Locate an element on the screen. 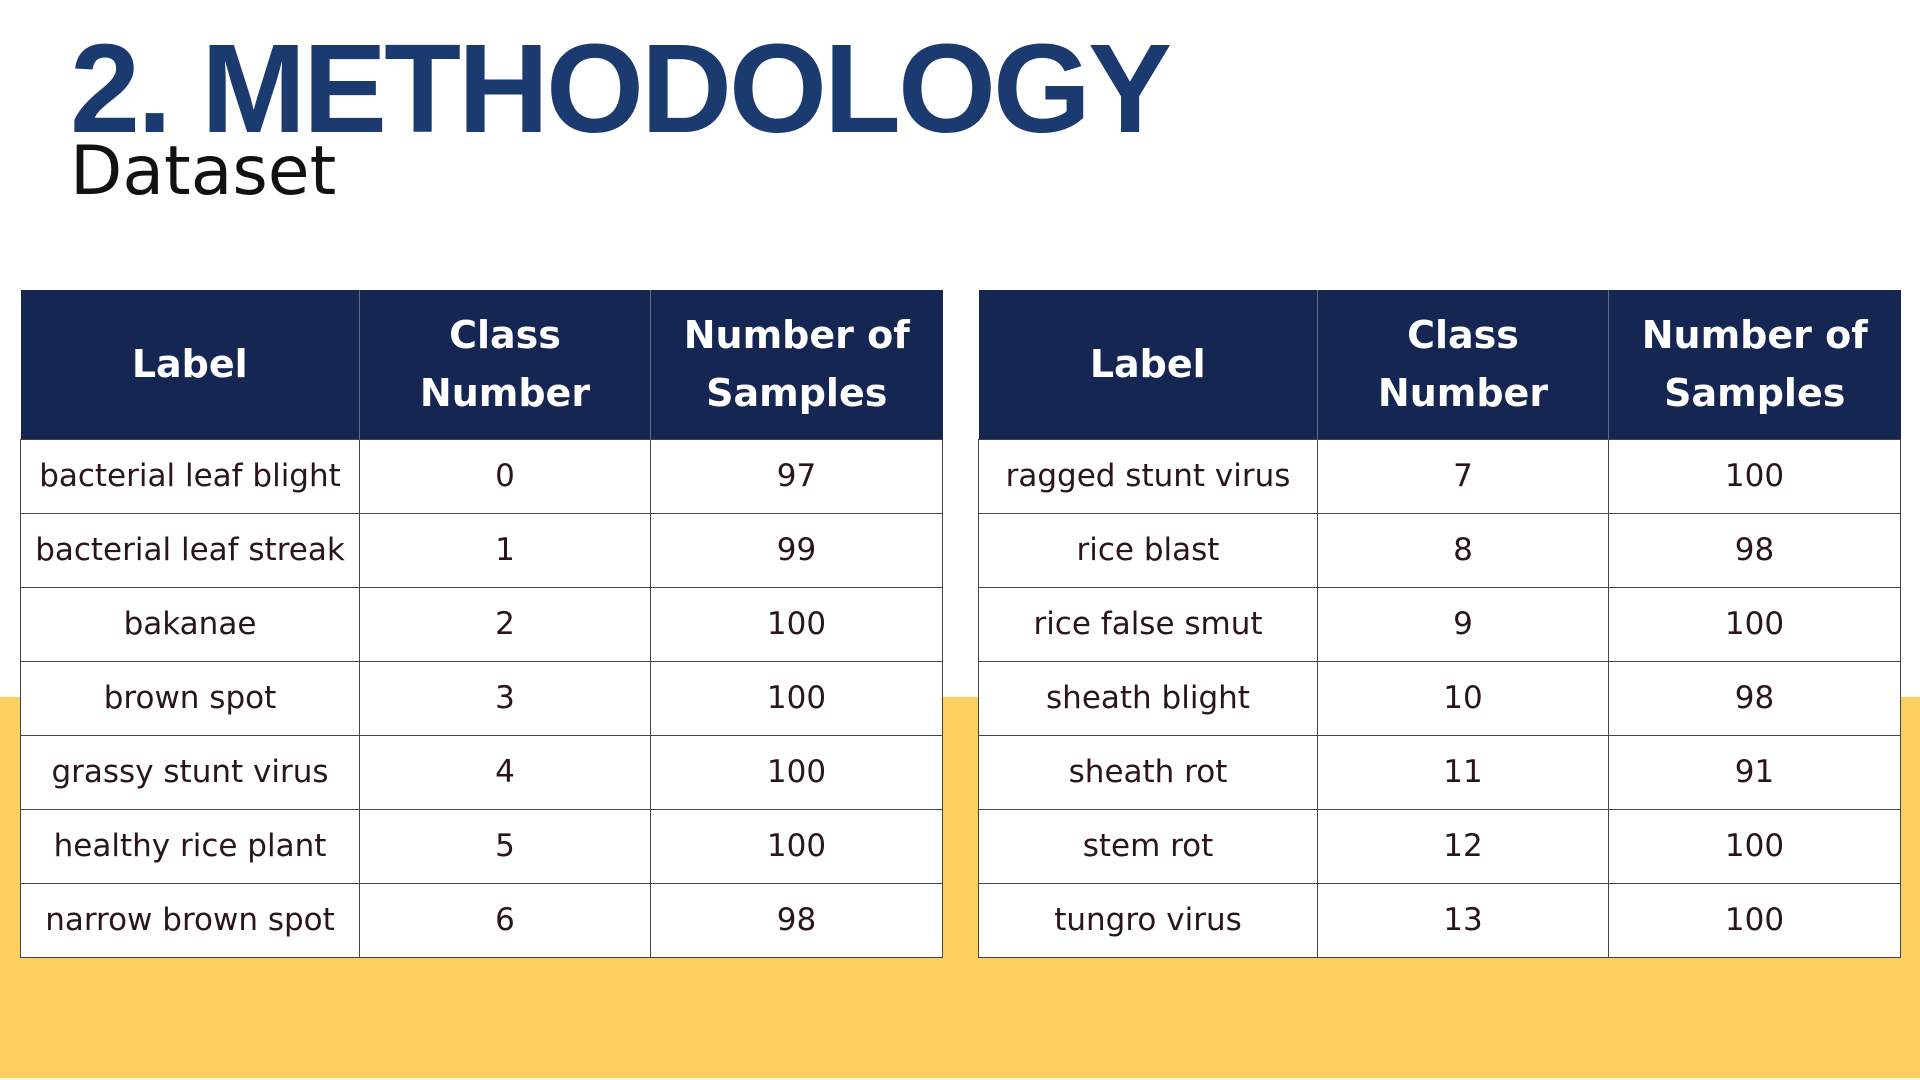 This screenshot has width=1920, height=1080. cell-samples: 99 is located at coordinates (796, 550).